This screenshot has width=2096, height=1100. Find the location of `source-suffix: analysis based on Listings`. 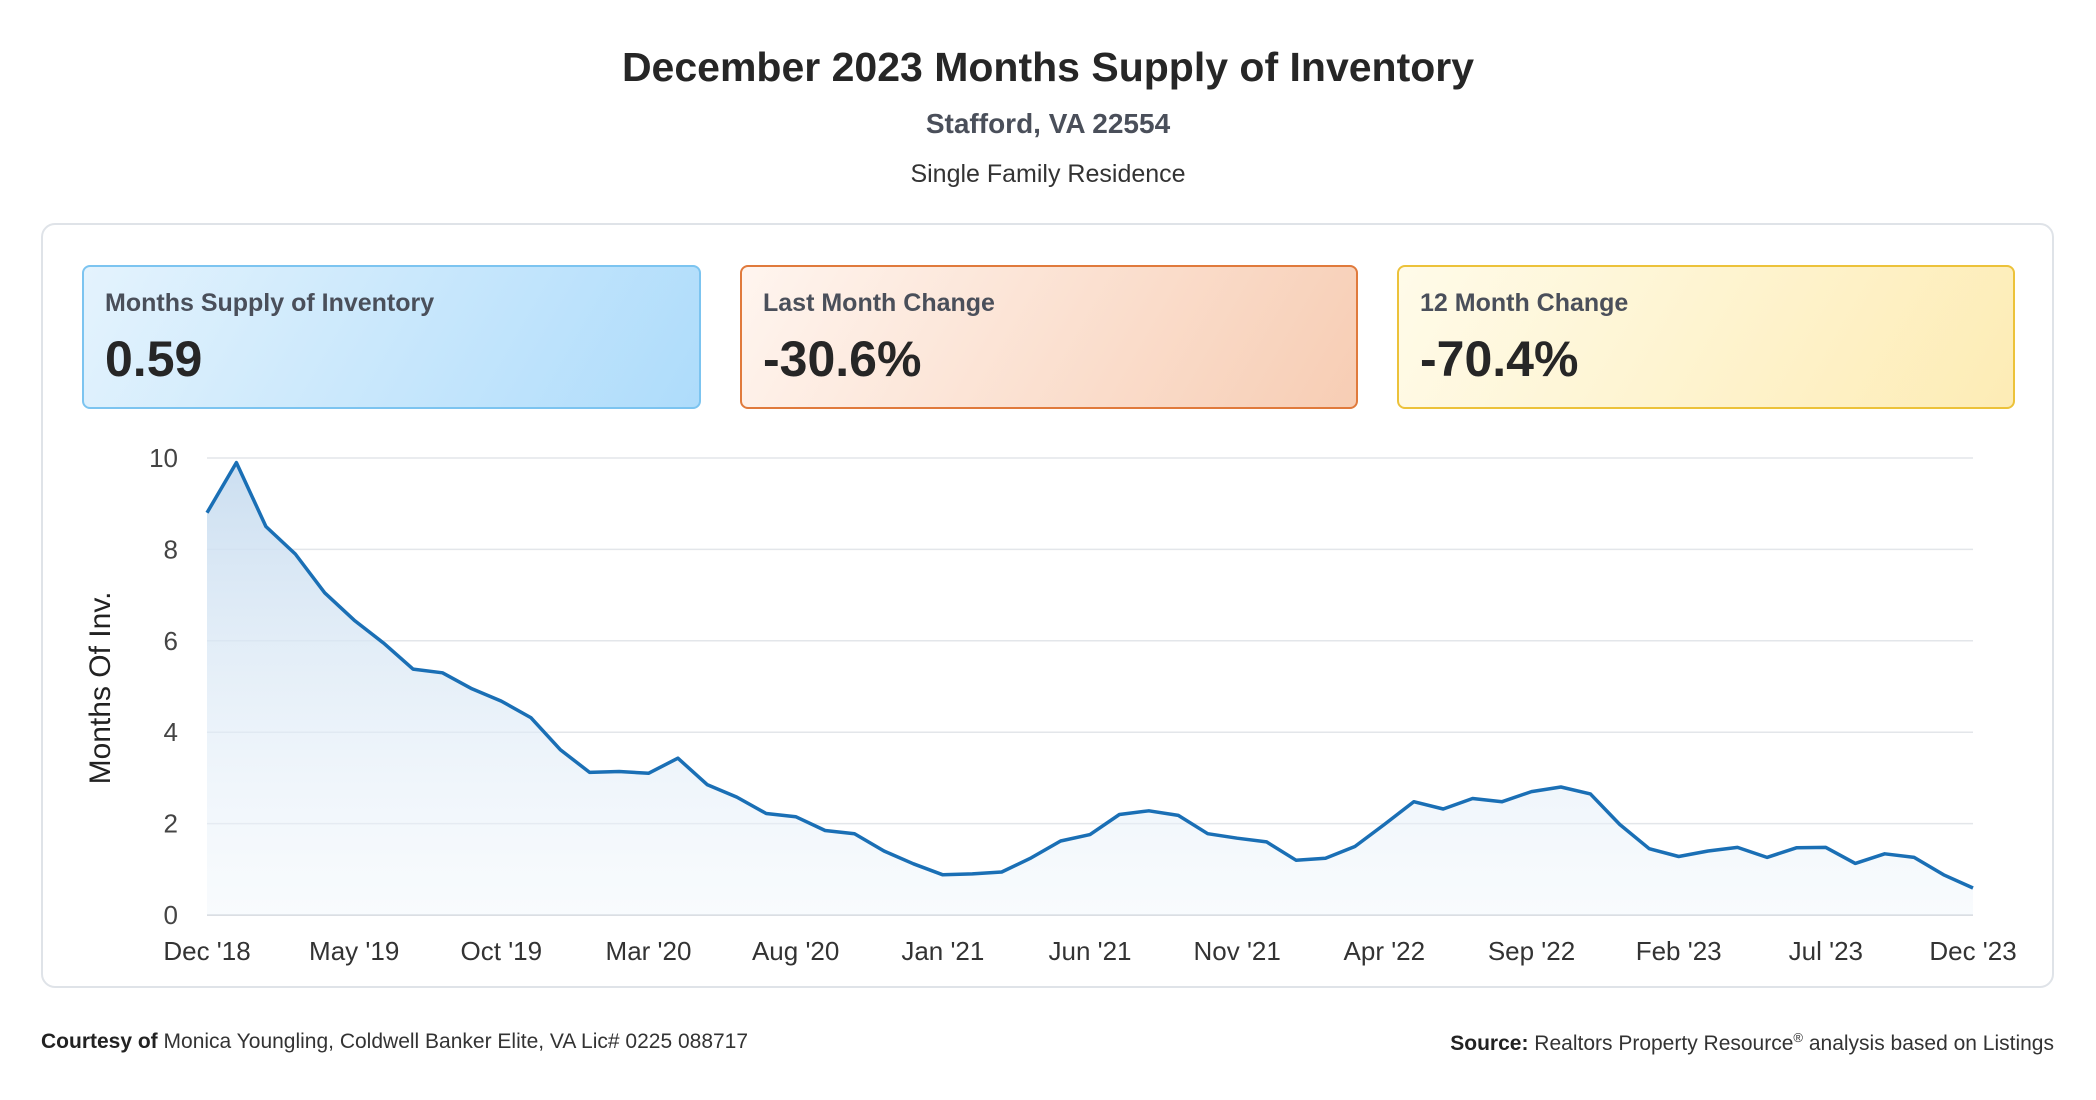

source-suffix: analysis based on Listings is located at coordinates (1928, 1043).